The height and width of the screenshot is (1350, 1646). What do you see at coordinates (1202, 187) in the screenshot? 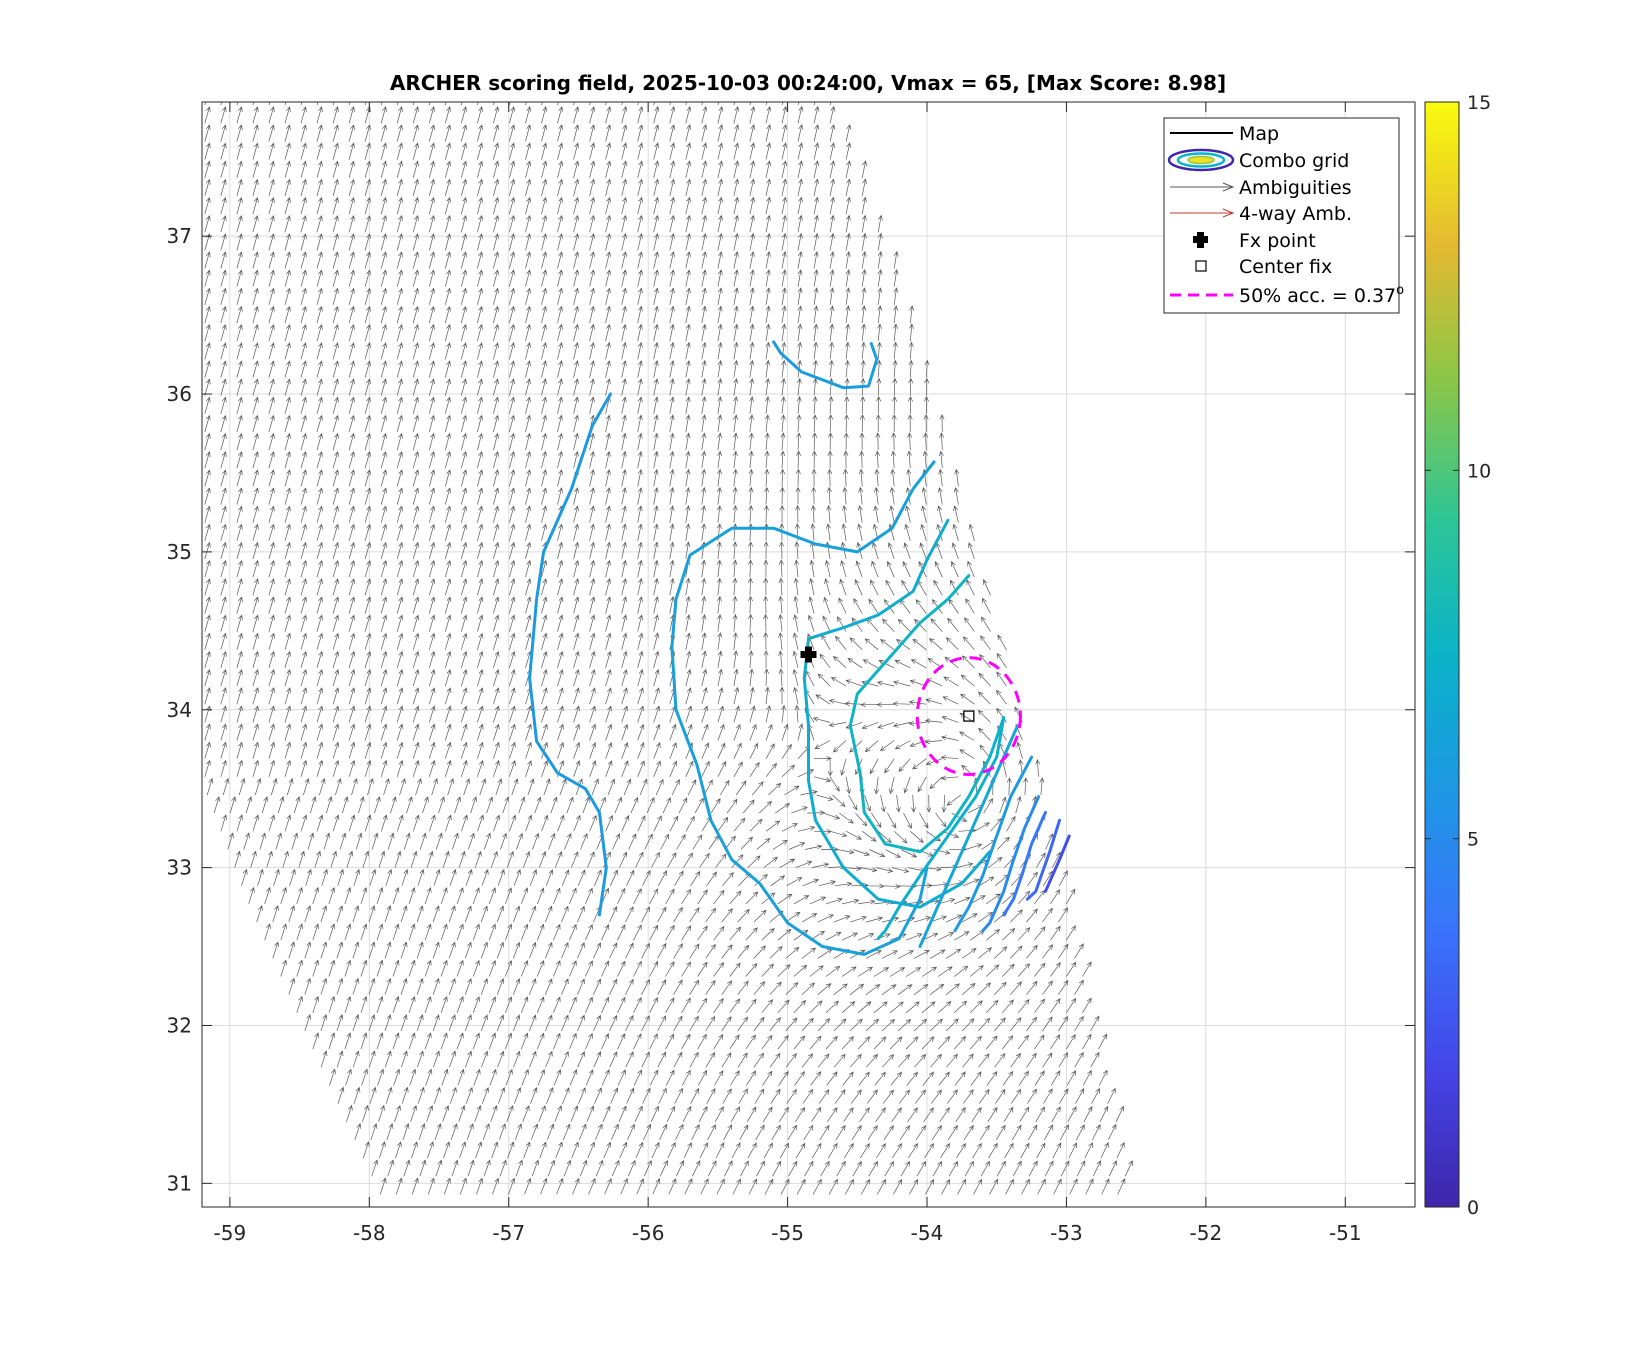
I see `gray-arrow-icon` at bounding box center [1202, 187].